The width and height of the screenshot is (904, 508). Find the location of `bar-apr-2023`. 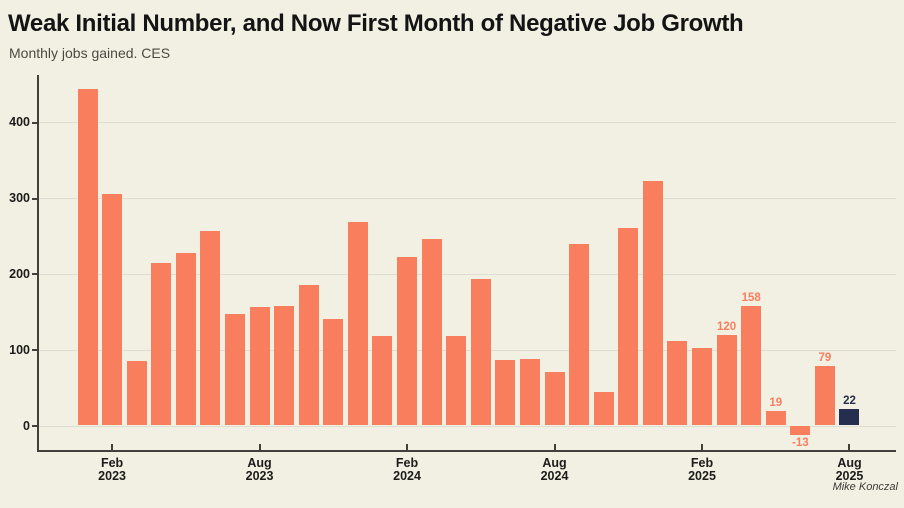

bar-apr-2023 is located at coordinates (161, 344).